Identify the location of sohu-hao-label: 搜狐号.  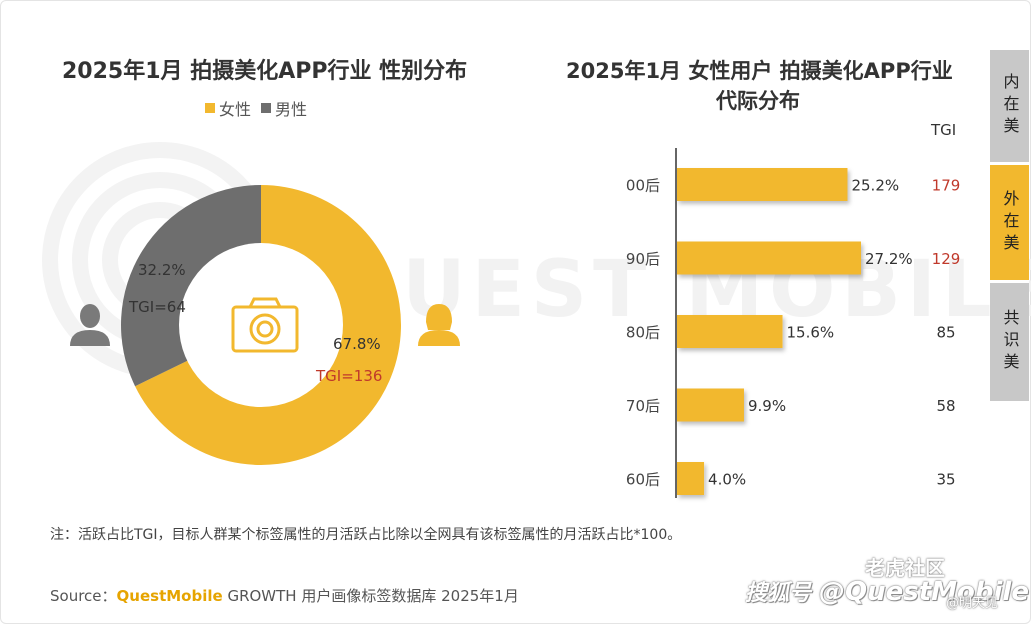
(778, 593).